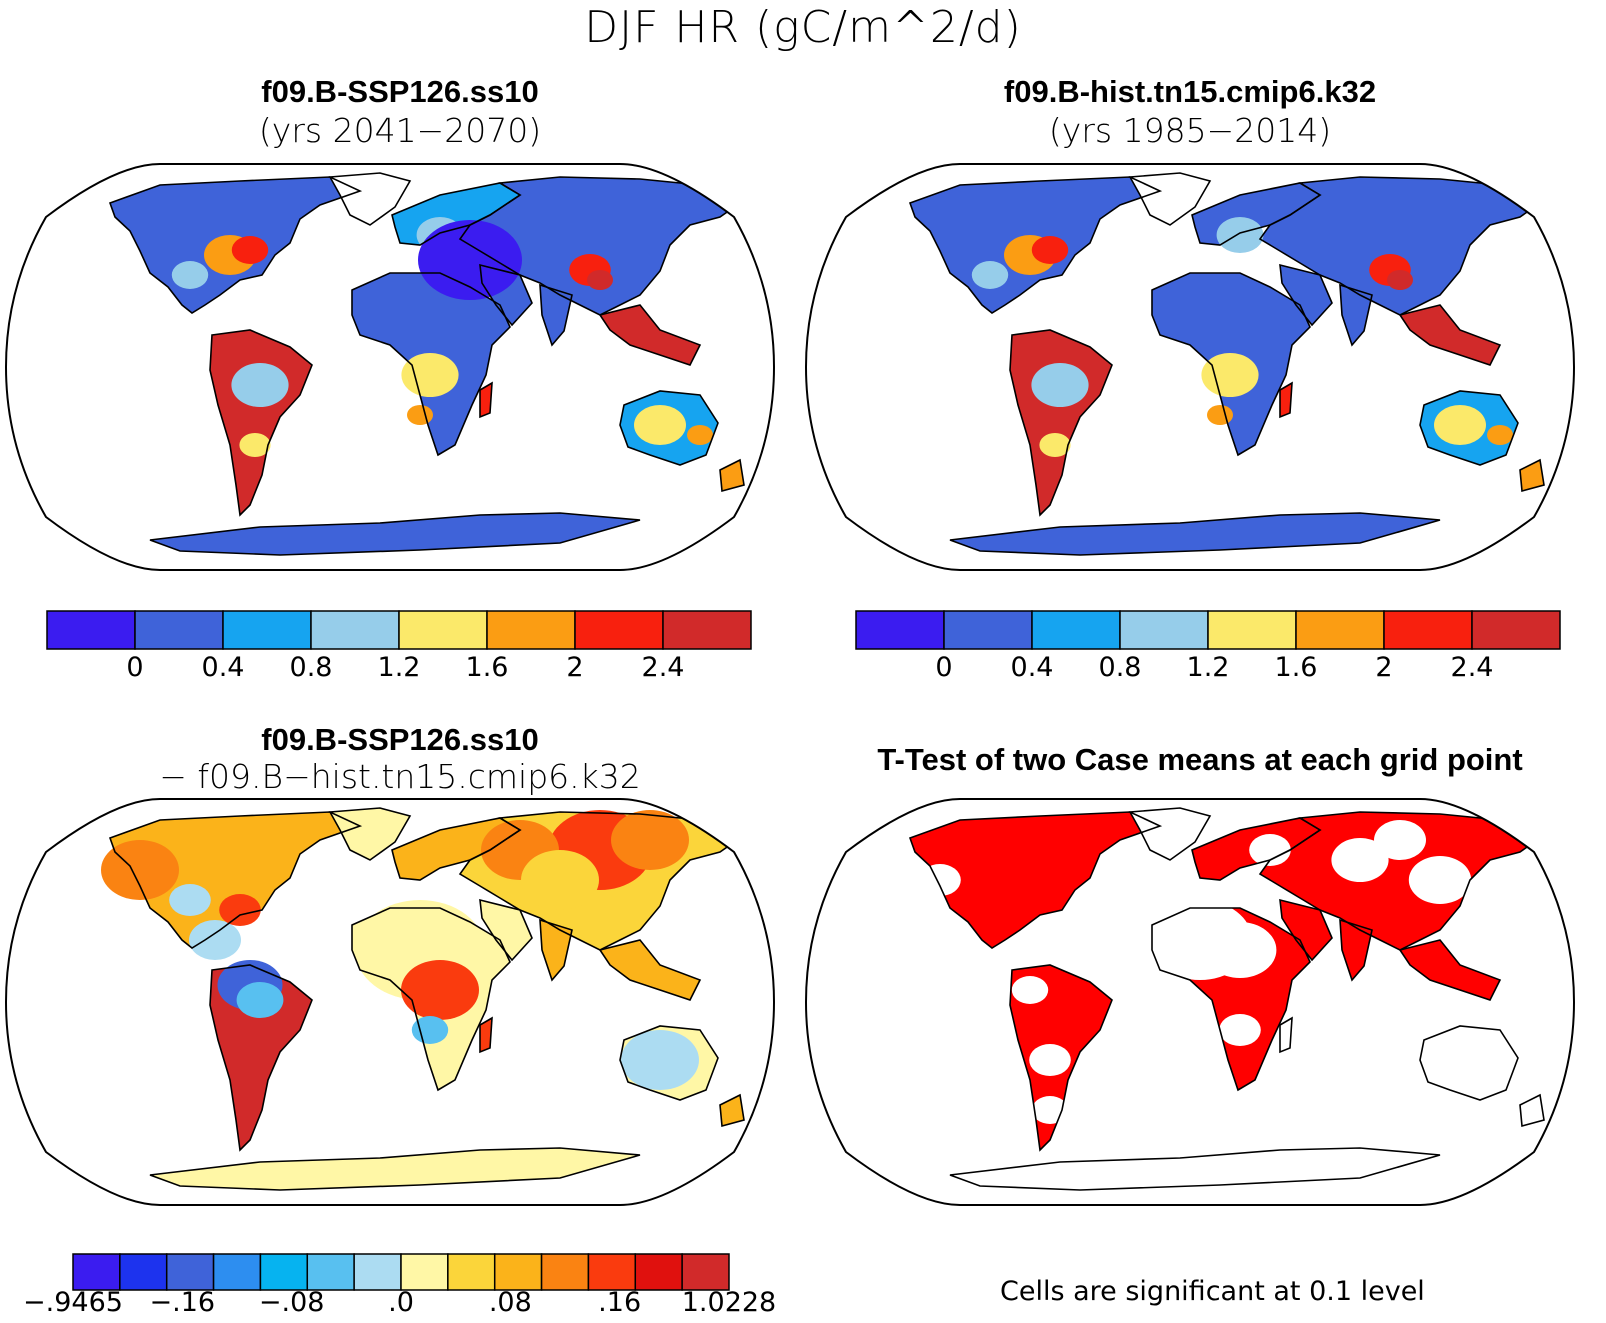  I want to click on colorbar-difference-tick-label: −.9465, so click(73, 1302).